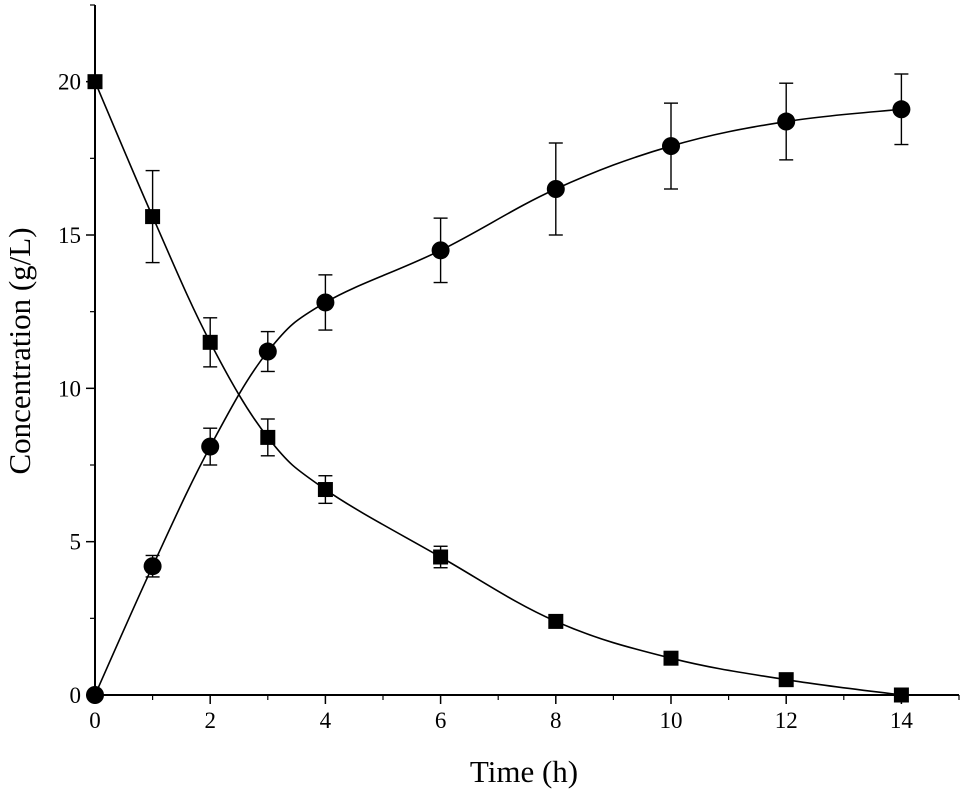 The height and width of the screenshot is (792, 960). Describe the element at coordinates (76, 695) in the screenshot. I see `y-tick-label: 0` at that location.